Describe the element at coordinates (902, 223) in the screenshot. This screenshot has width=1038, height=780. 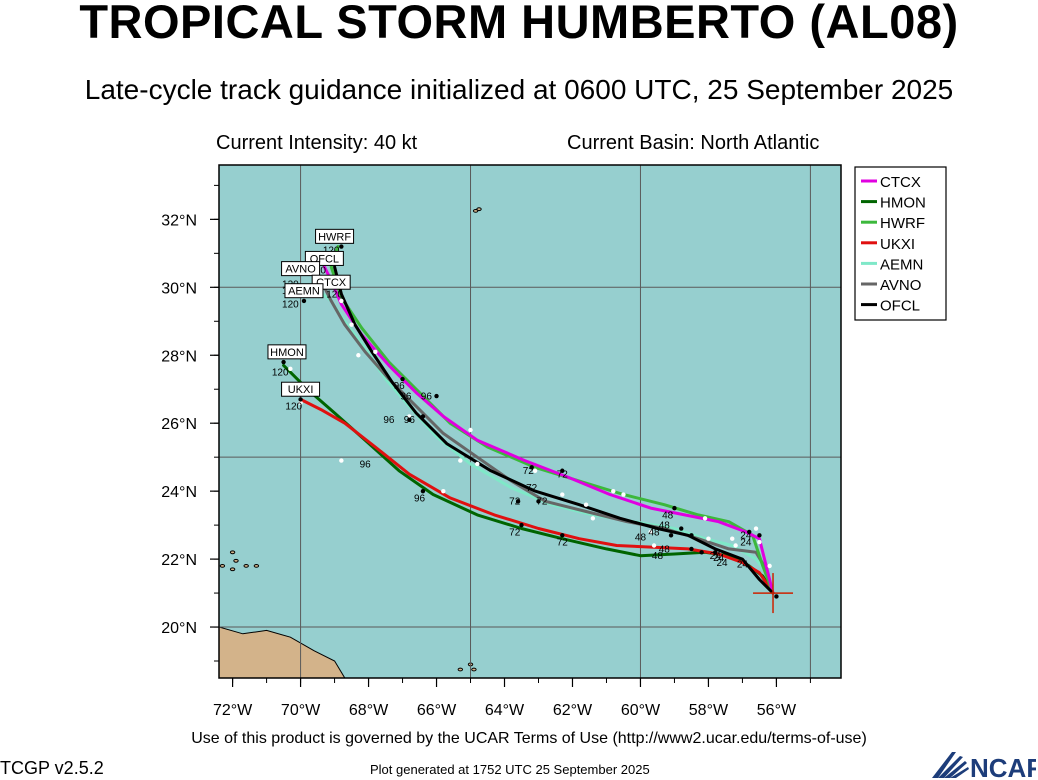
I see `legend-label-hwrf: HWRF` at that location.